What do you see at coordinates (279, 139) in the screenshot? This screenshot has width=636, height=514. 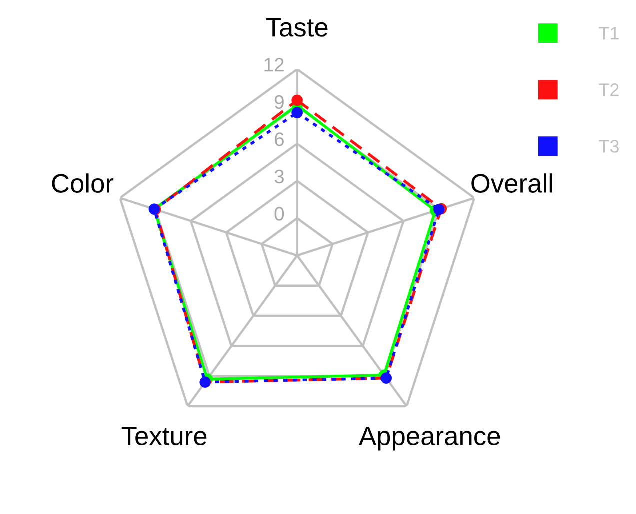 I see `y-tick-label: 6` at bounding box center [279, 139].